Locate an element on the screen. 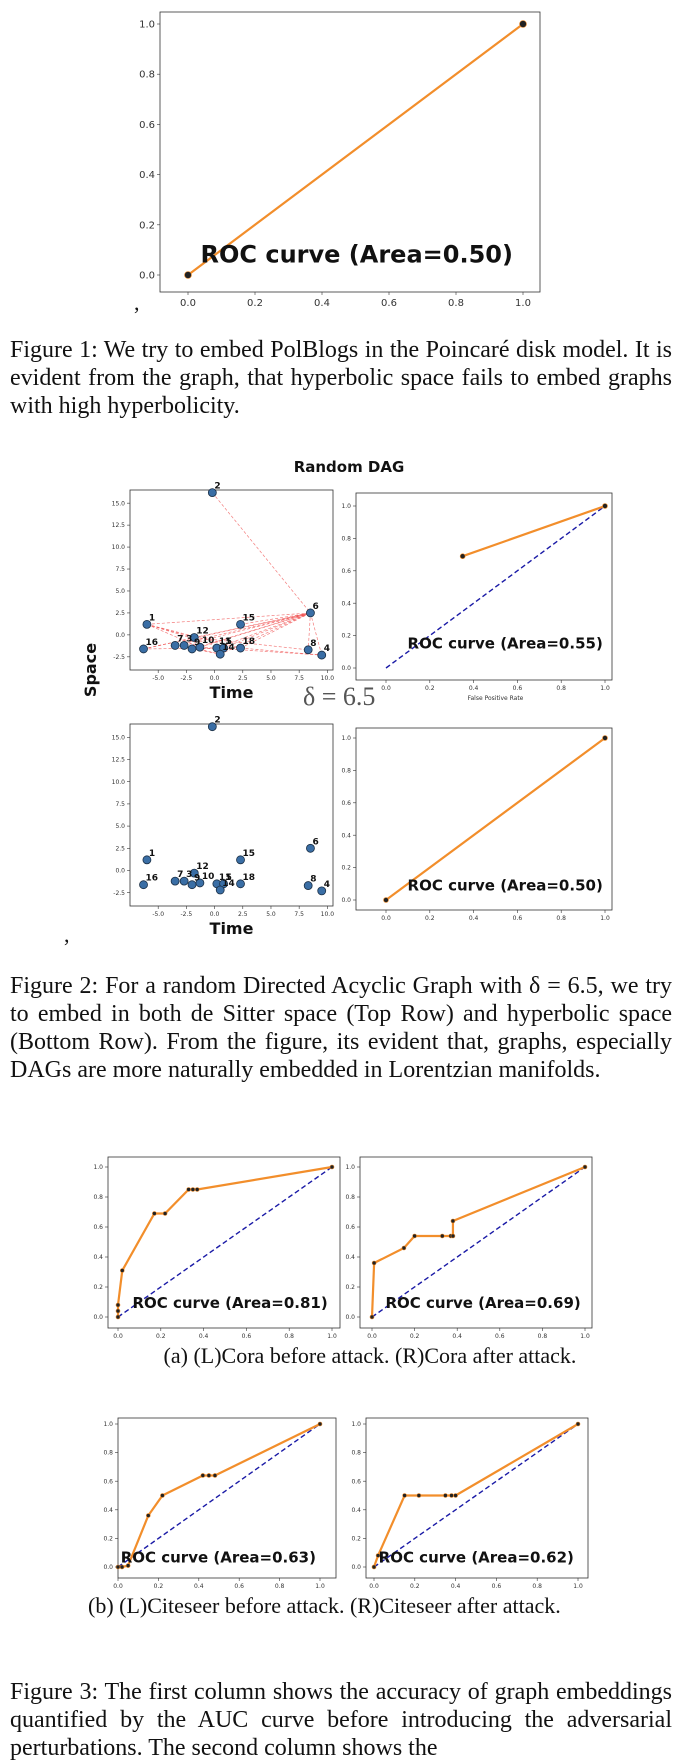  node-label: 3 is located at coordinates (189, 875).